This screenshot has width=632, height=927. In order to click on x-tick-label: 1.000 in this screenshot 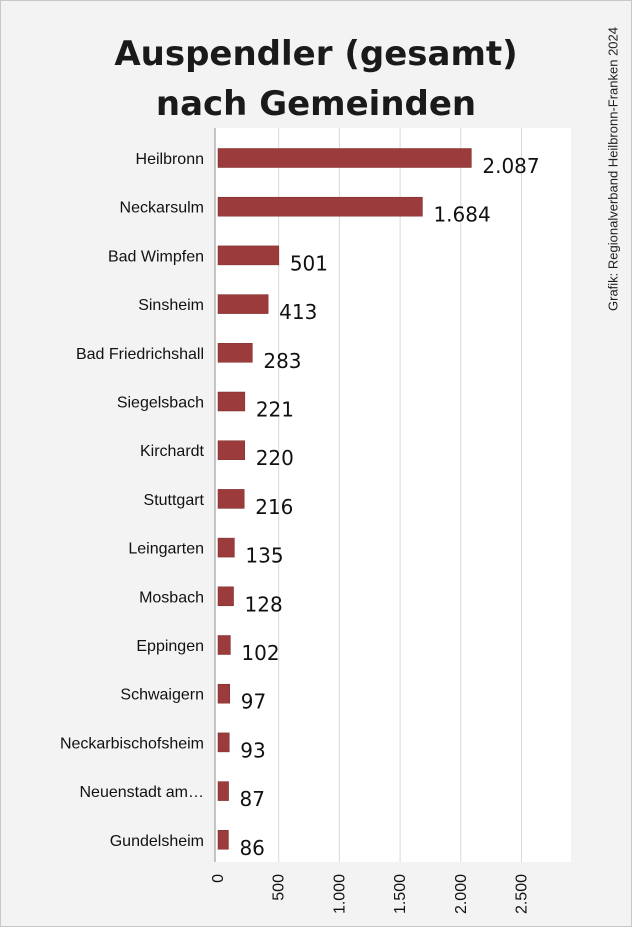, I will do `click(339, 894)`.